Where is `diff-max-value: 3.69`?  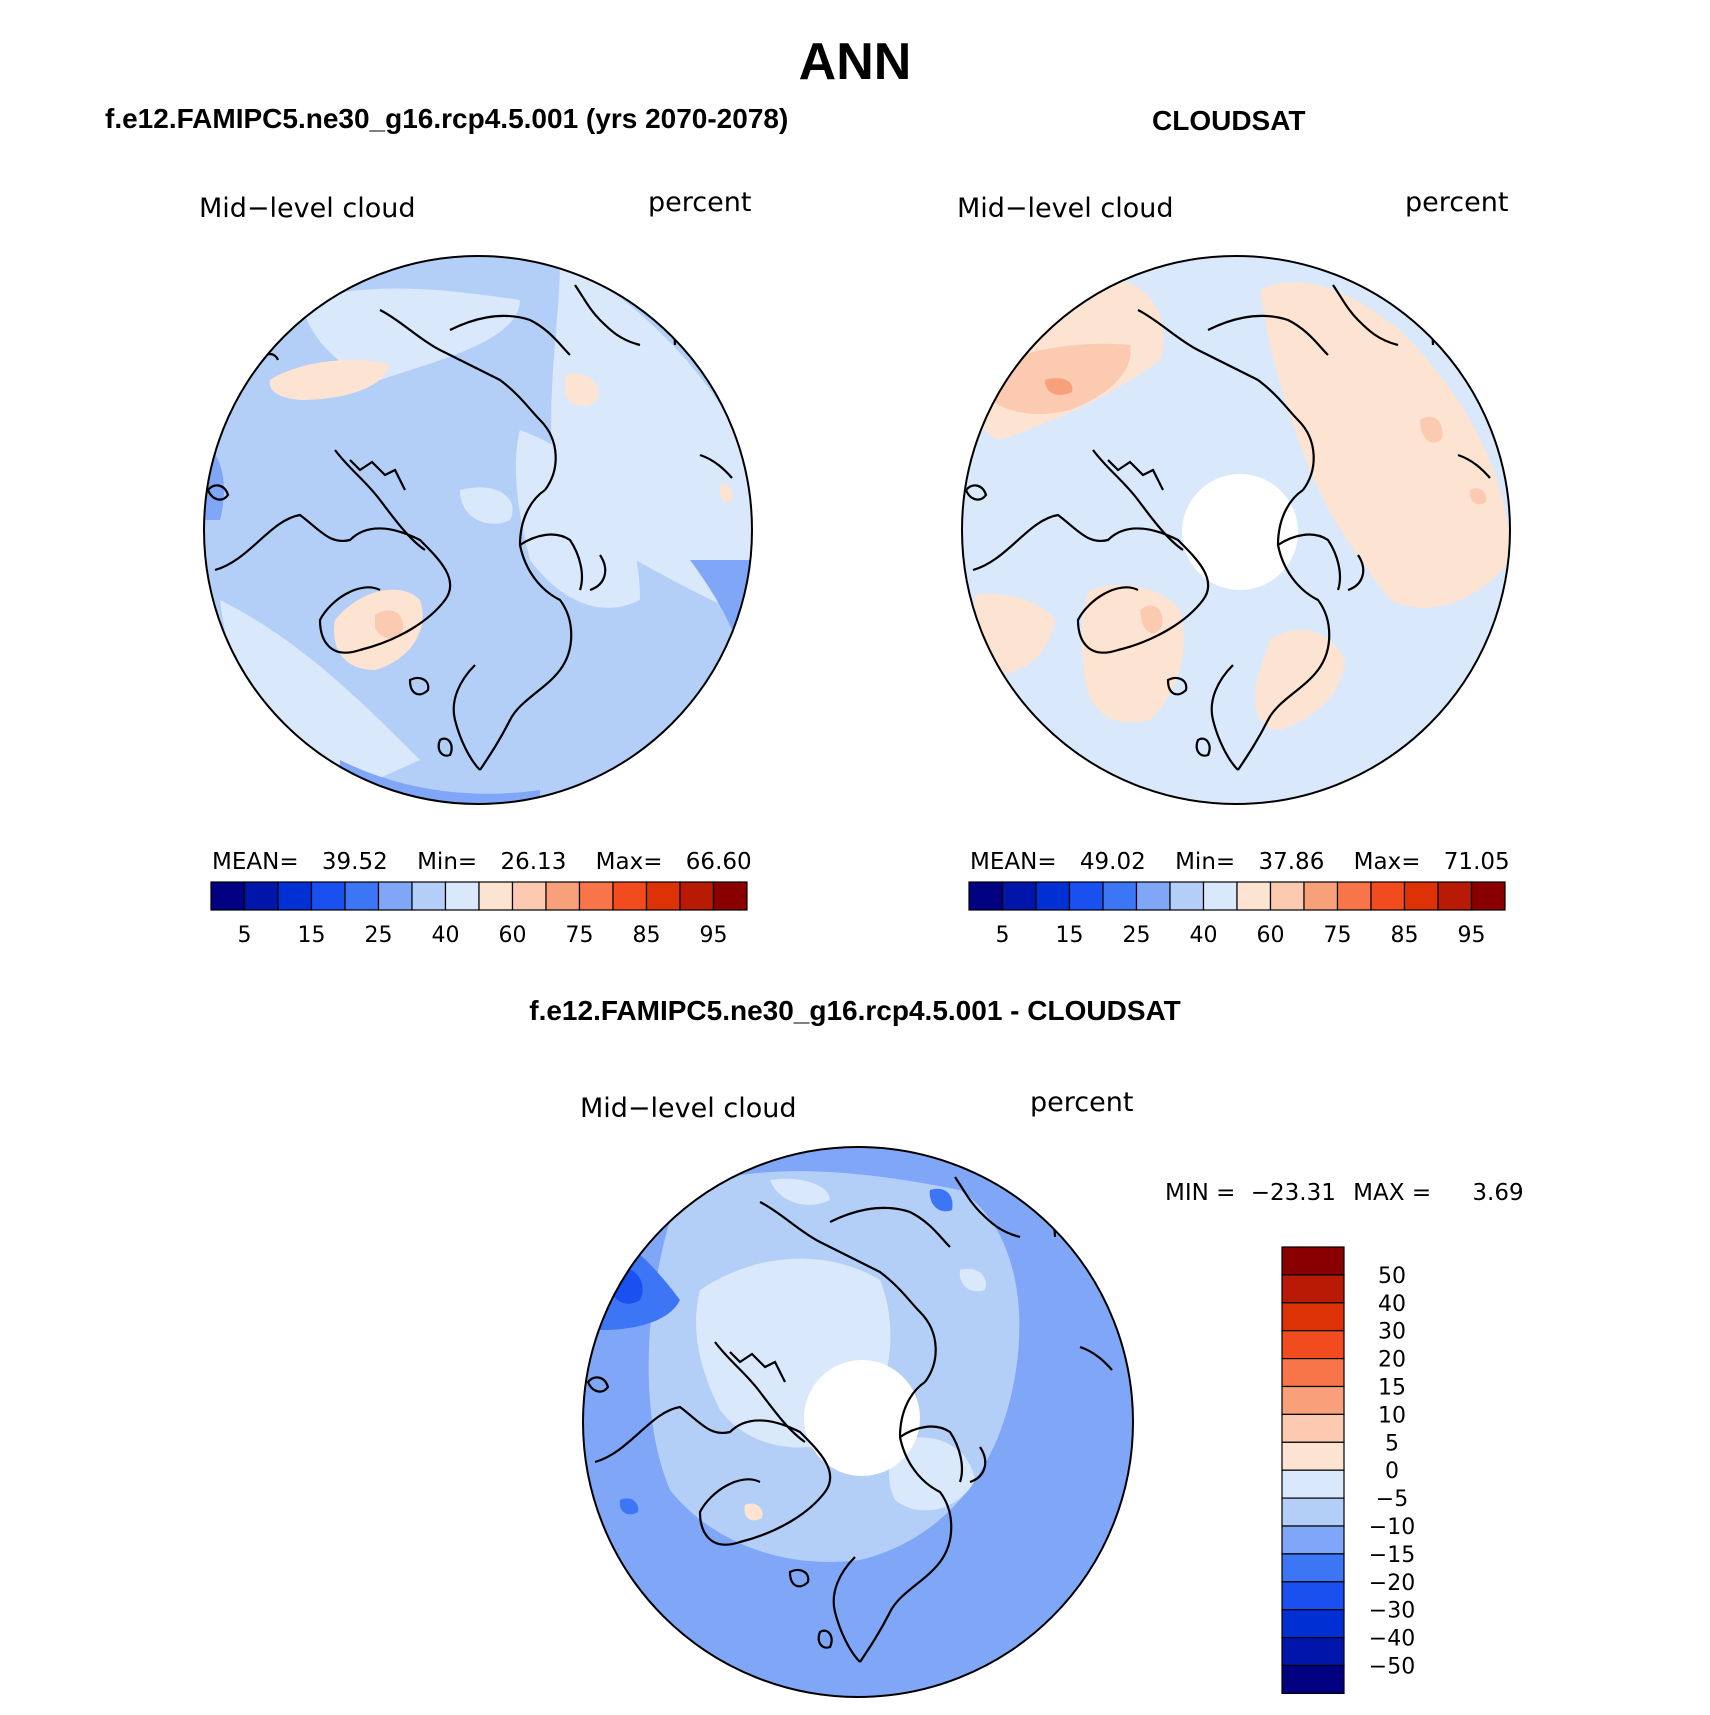
diff-max-value: 3.69 is located at coordinates (1498, 1193).